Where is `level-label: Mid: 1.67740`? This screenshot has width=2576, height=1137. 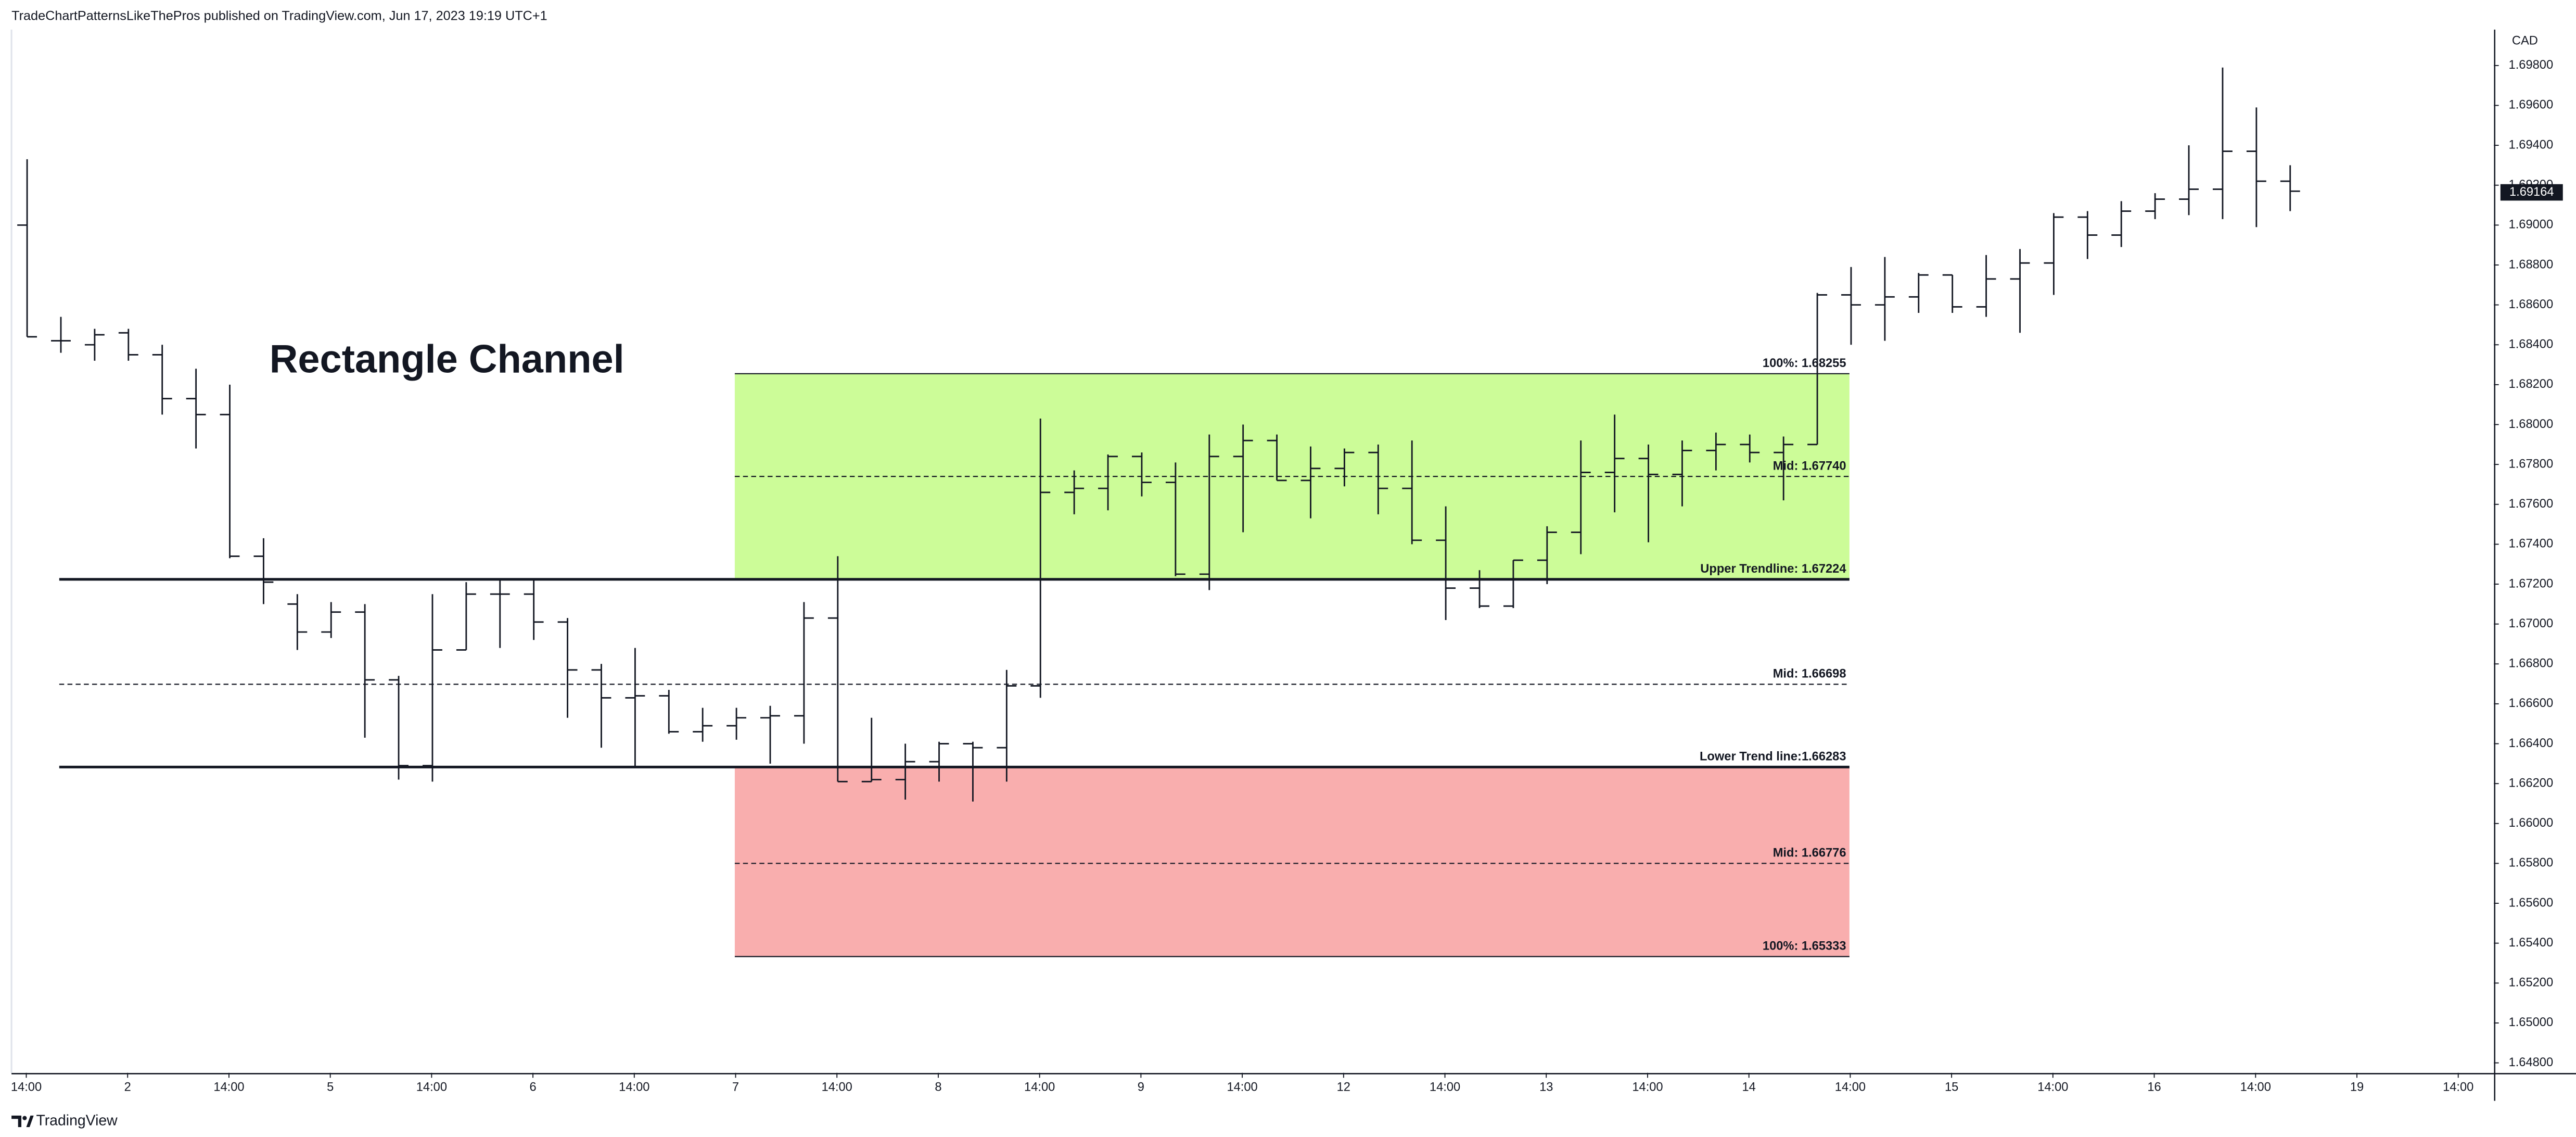
level-label: Mid: 1.67740 is located at coordinates (1809, 466).